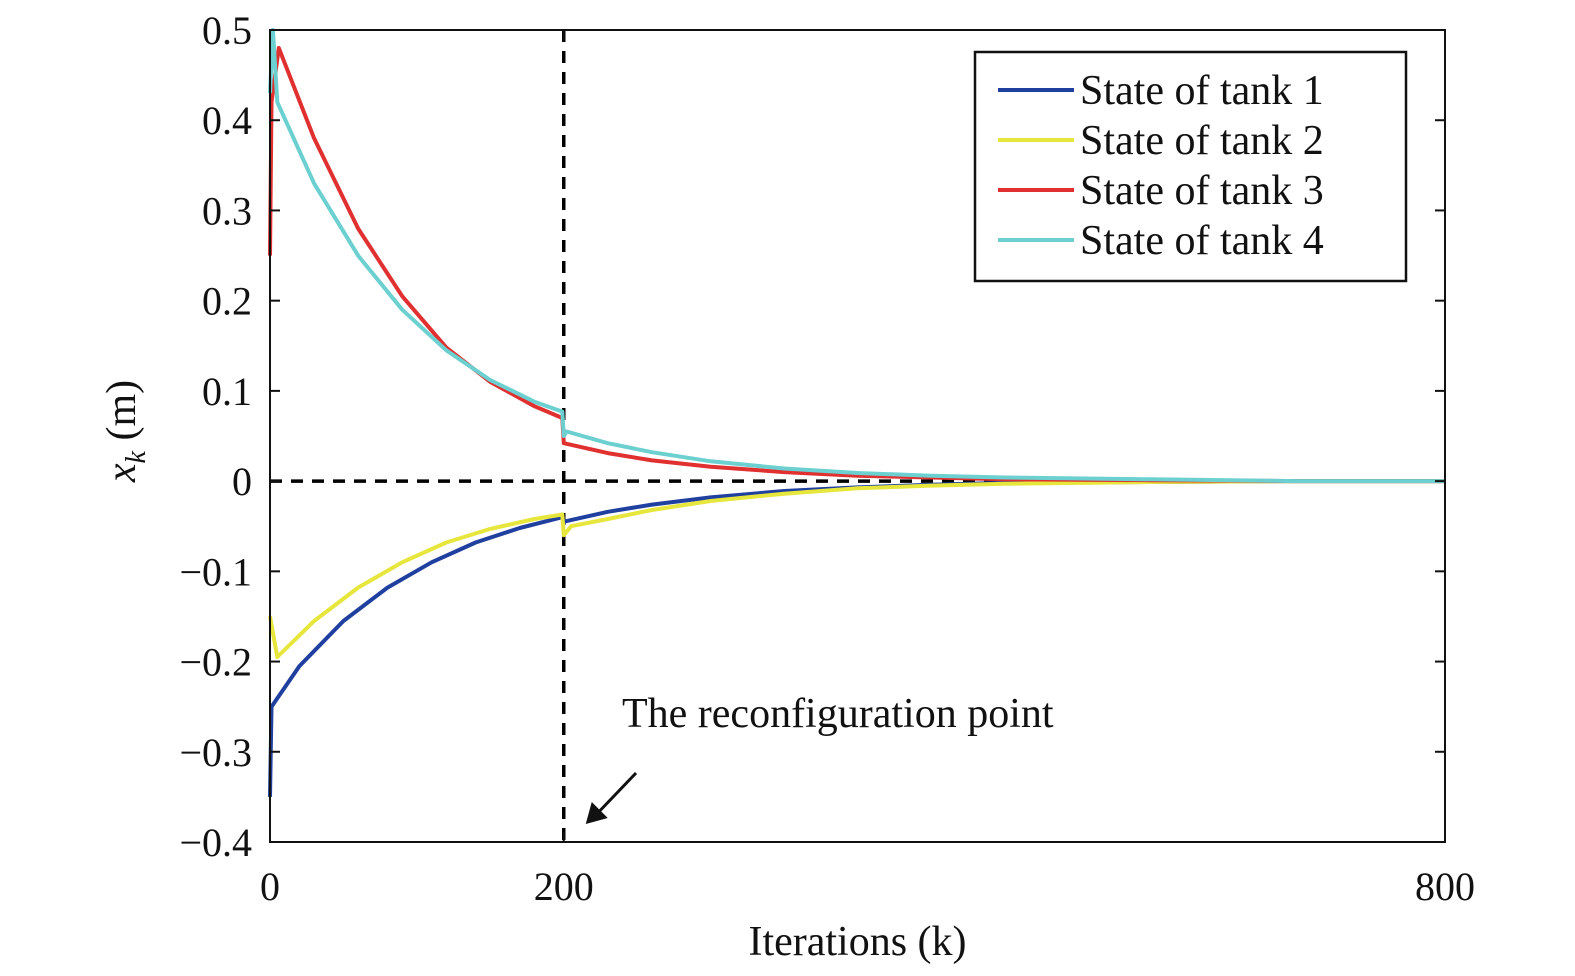  What do you see at coordinates (1202, 91) in the screenshot?
I see `legend-label-tank-1: State of tank 1` at bounding box center [1202, 91].